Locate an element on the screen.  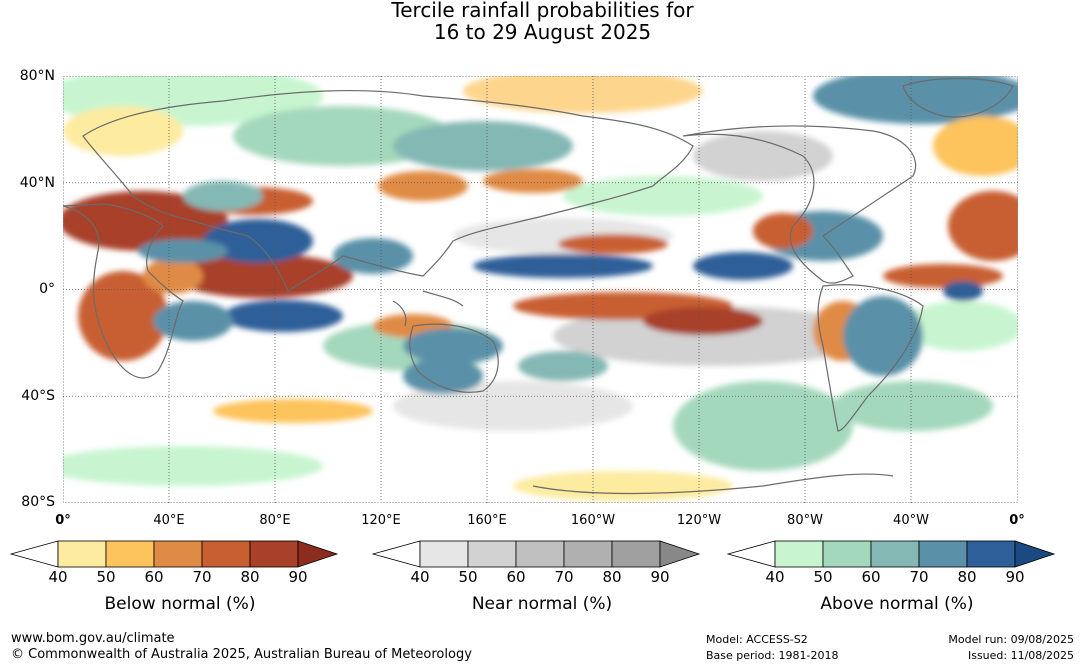
lat-label-80n: 80°N is located at coordinates (37, 76).